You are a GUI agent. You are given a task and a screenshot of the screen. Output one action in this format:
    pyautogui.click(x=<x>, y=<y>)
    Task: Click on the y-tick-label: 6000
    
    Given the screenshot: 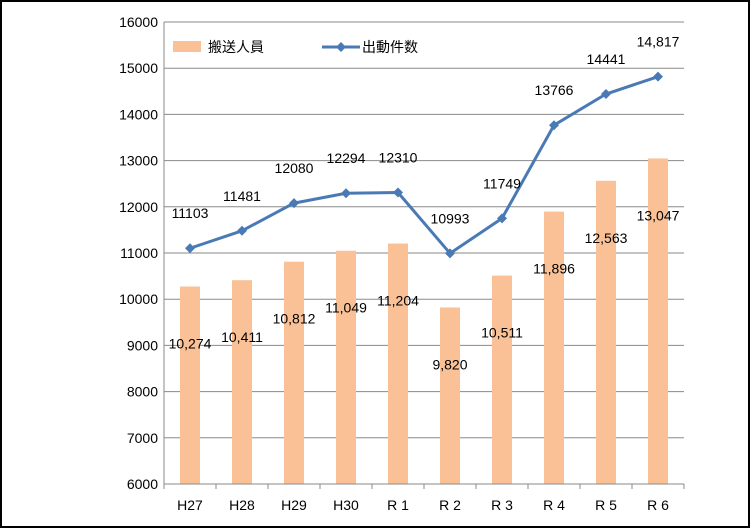 What is the action you would take?
    pyautogui.click(x=142, y=484)
    